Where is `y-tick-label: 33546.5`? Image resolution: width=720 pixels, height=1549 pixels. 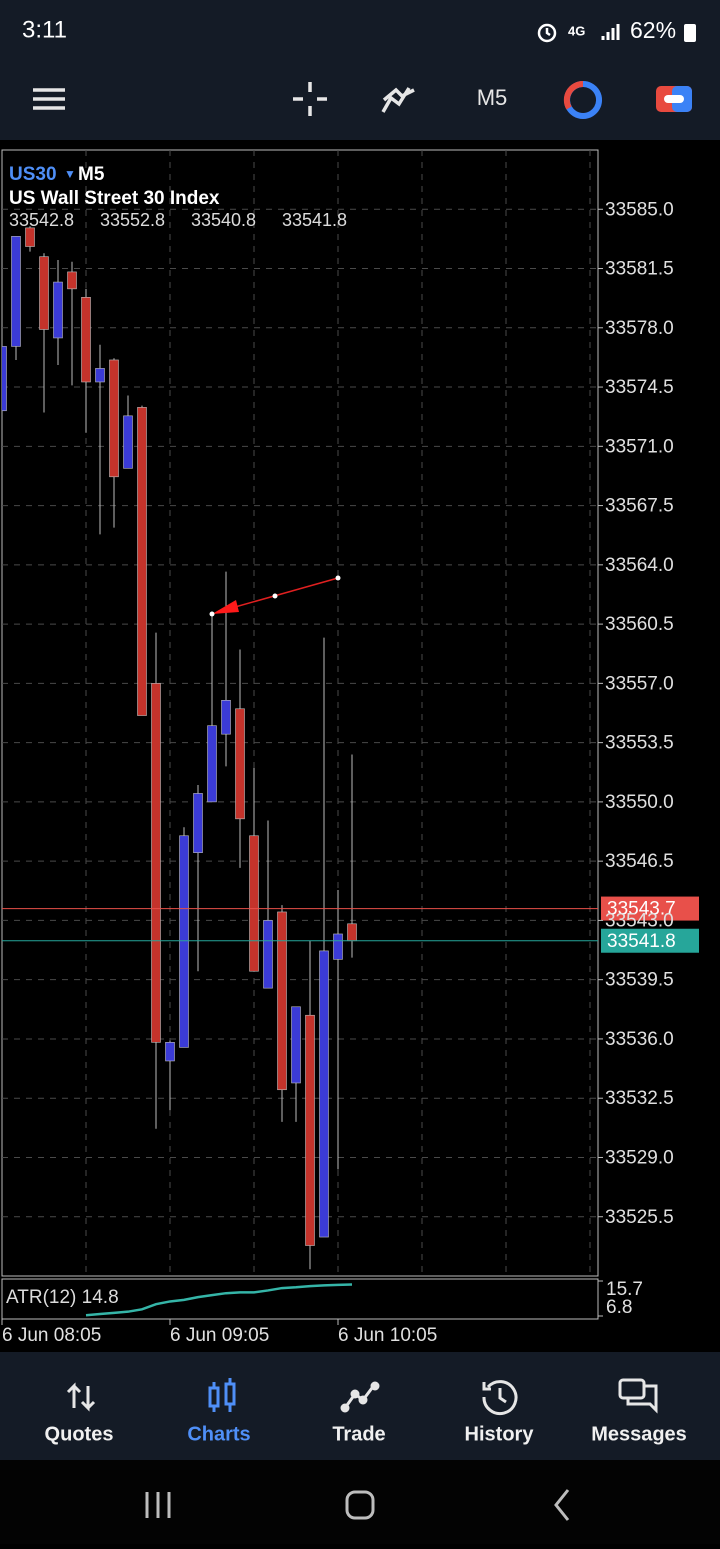
y-tick-label: 33546.5 is located at coordinates (639, 861).